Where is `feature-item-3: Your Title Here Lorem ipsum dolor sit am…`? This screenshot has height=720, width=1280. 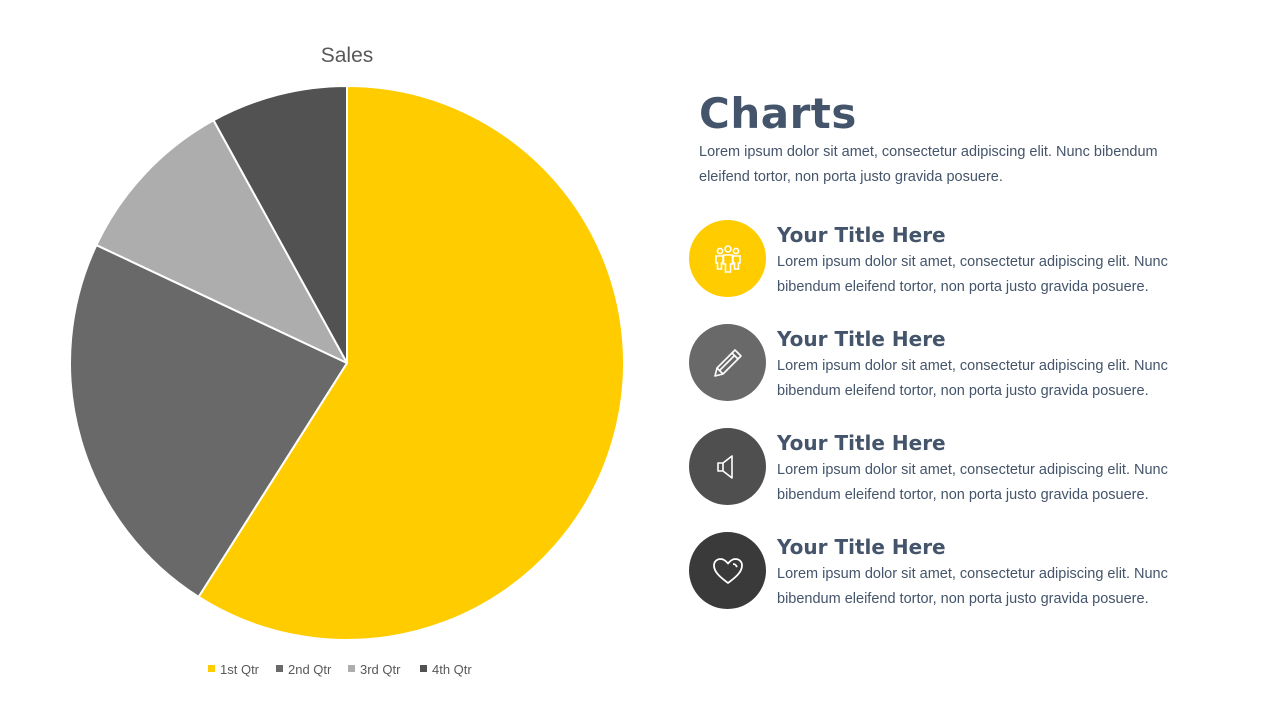
feature-item-3: Your Title Here Lorem ipsum dolor sit am… is located at coordinates (959, 468).